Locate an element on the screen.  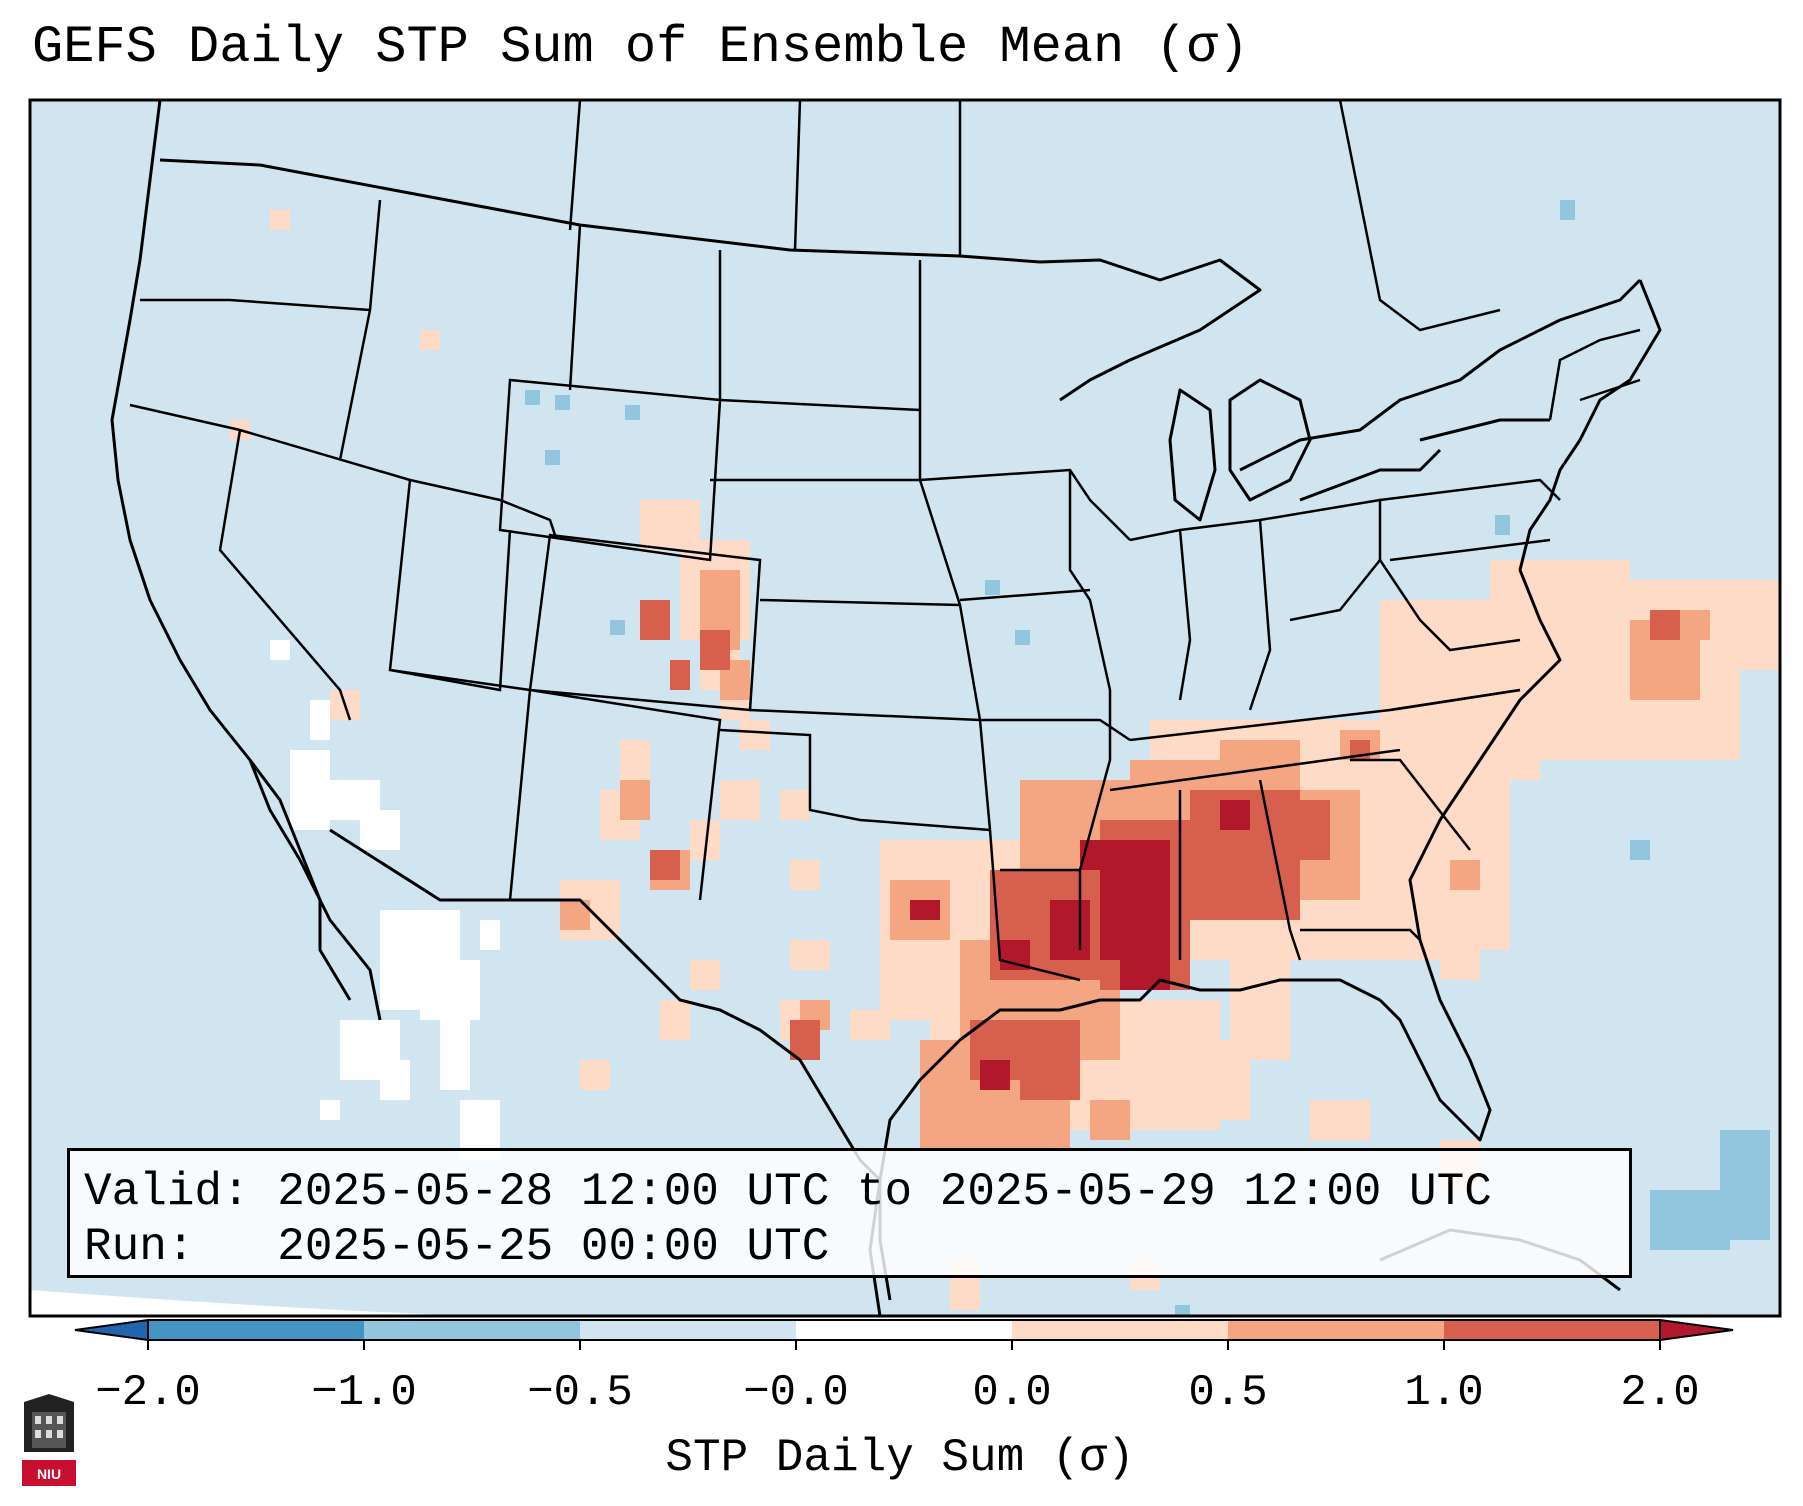
stp-zero-cells is located at coordinates (385, 900).